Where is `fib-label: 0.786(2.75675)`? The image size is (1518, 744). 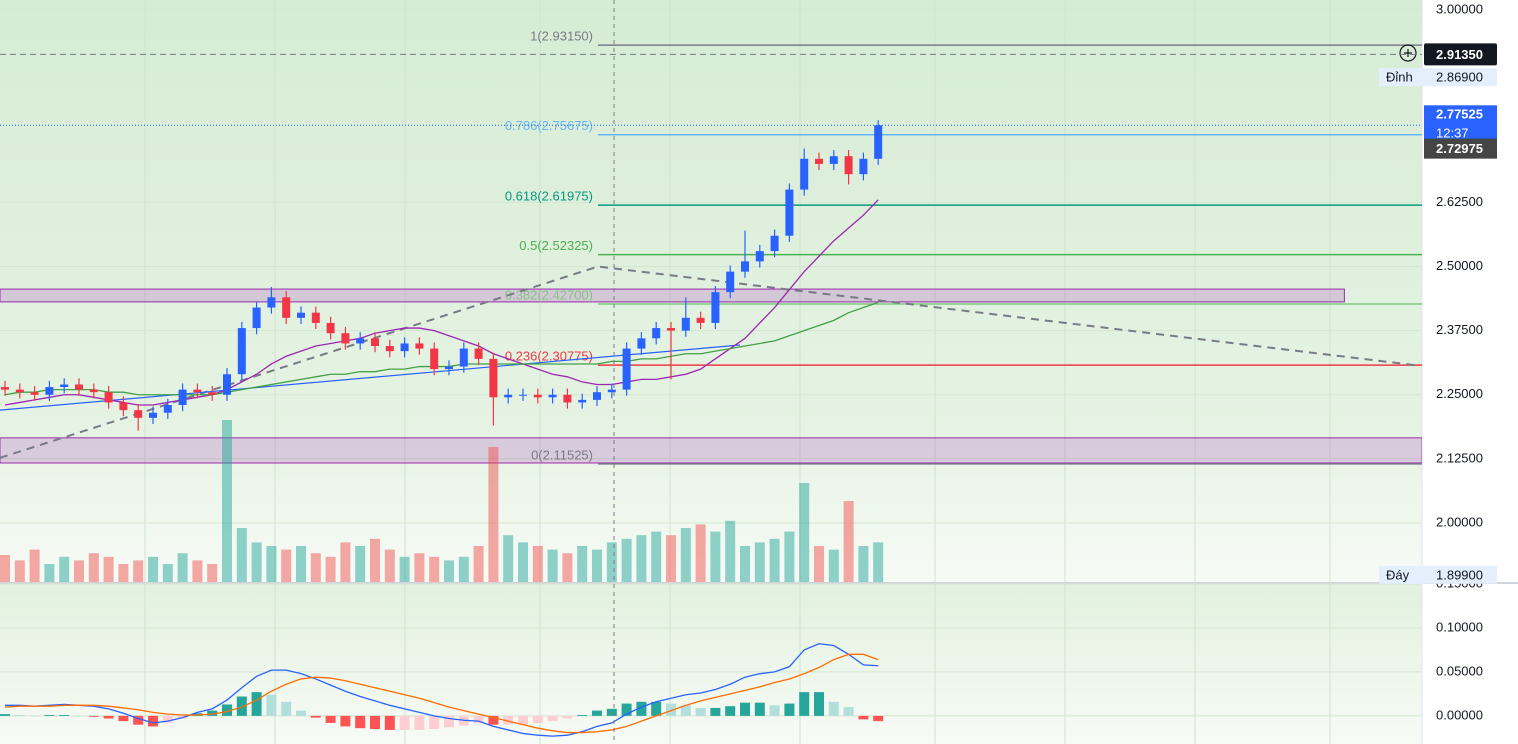
fib-label: 0.786(2.75675) is located at coordinates (549, 125).